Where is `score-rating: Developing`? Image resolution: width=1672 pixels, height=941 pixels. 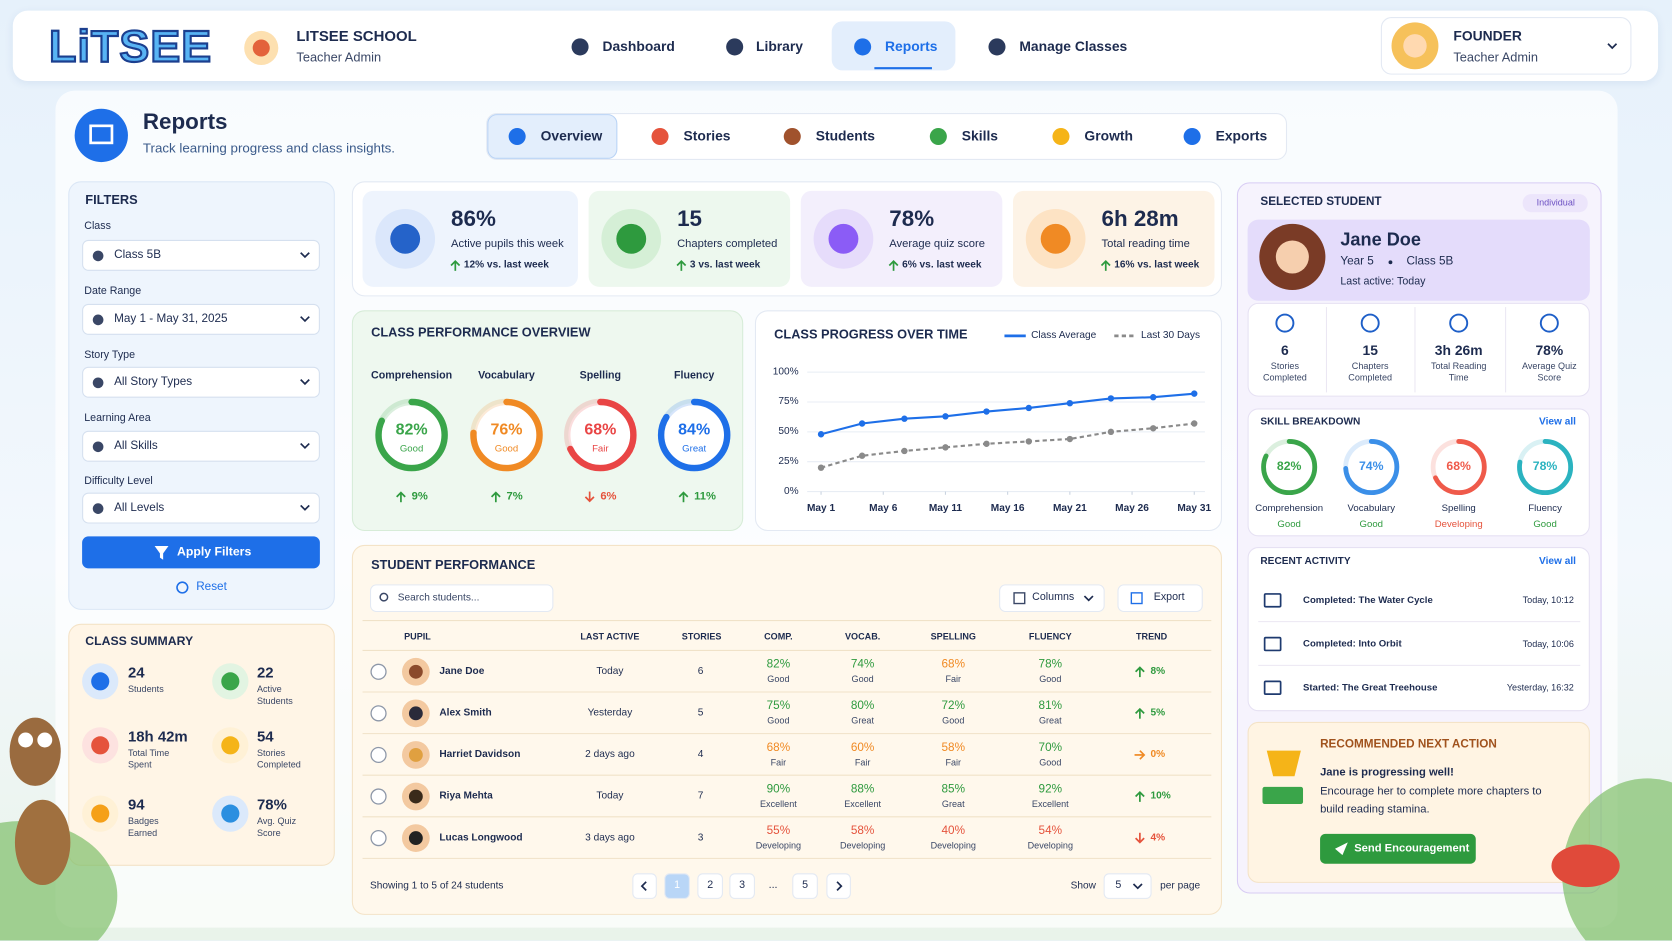 score-rating: Developing is located at coordinates (778, 845).